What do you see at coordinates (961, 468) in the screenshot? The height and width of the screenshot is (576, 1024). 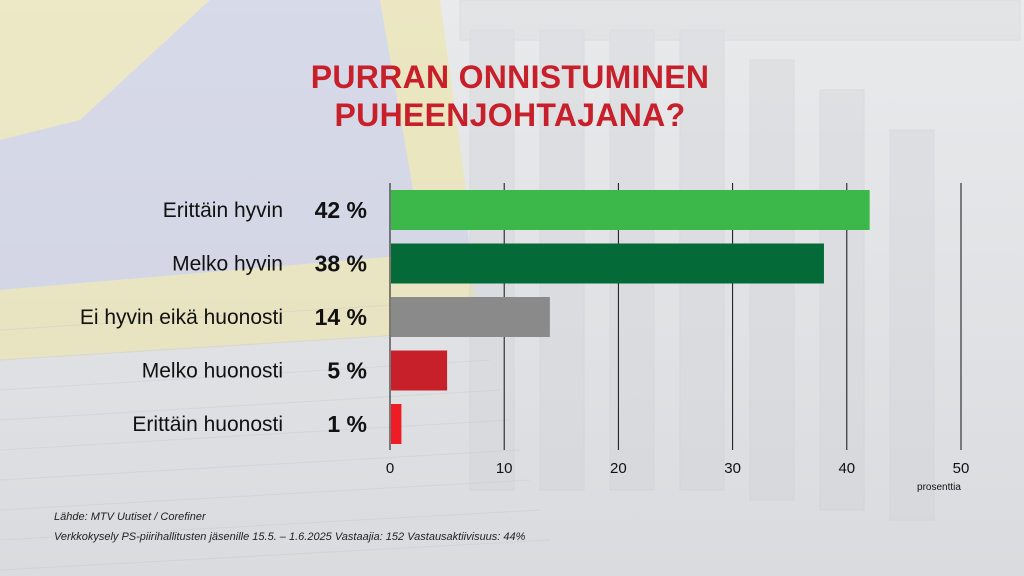 I see `tick-label-50: 50` at bounding box center [961, 468].